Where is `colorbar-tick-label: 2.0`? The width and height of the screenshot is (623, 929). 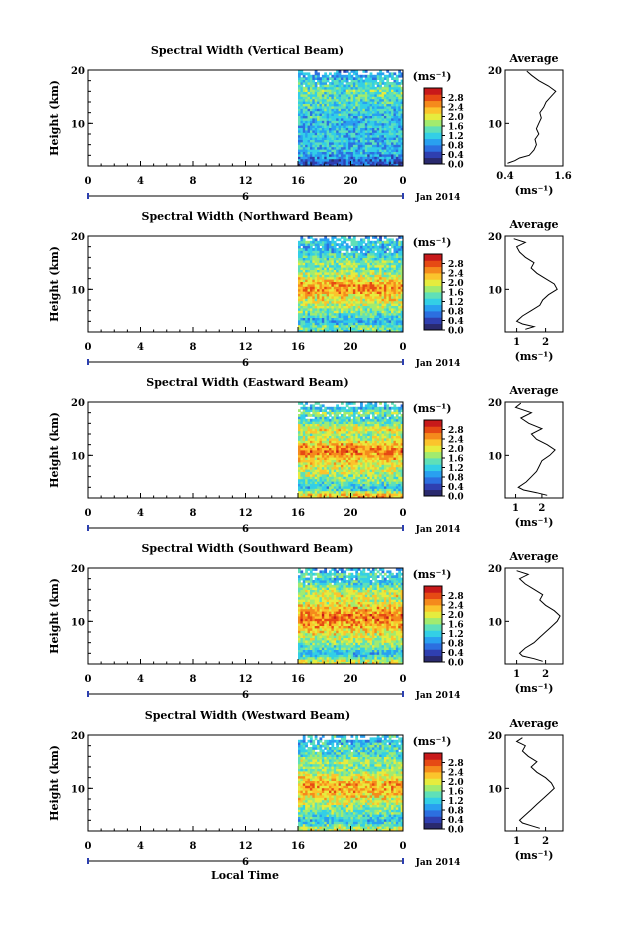 colorbar-tick-label: 2.0 is located at coordinates (456, 118).